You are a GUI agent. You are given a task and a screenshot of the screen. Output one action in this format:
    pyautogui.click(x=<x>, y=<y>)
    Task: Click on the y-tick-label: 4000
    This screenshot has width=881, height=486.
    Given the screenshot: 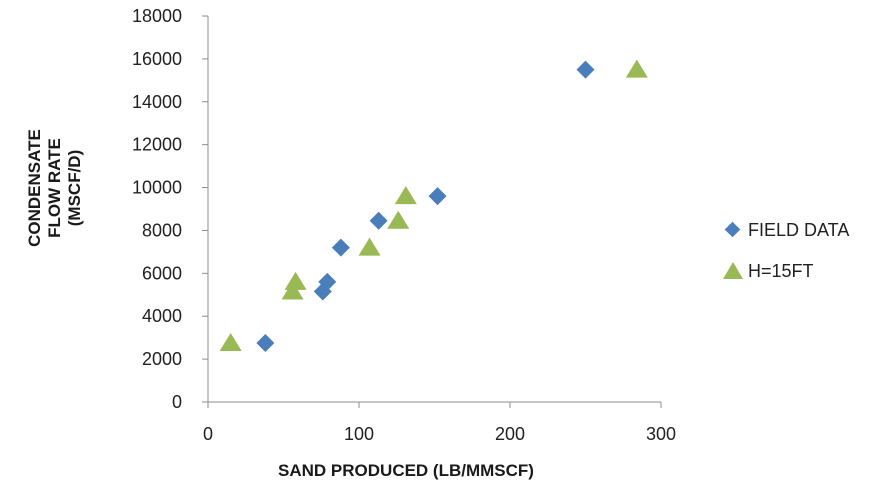 What is the action you would take?
    pyautogui.click(x=162, y=316)
    